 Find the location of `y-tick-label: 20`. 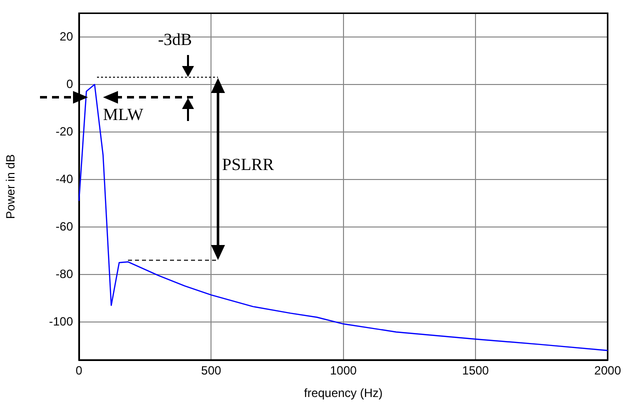

y-tick-label: 20 is located at coordinates (67, 36).